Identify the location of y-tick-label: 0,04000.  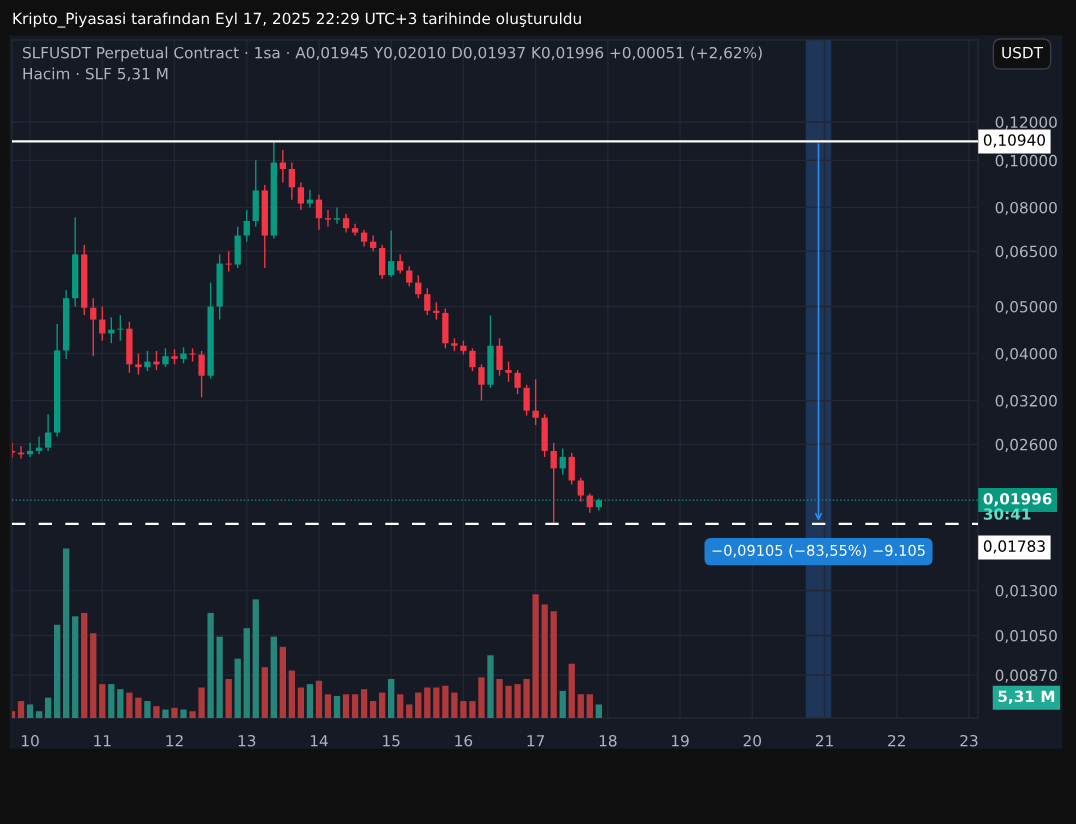
(1026, 355).